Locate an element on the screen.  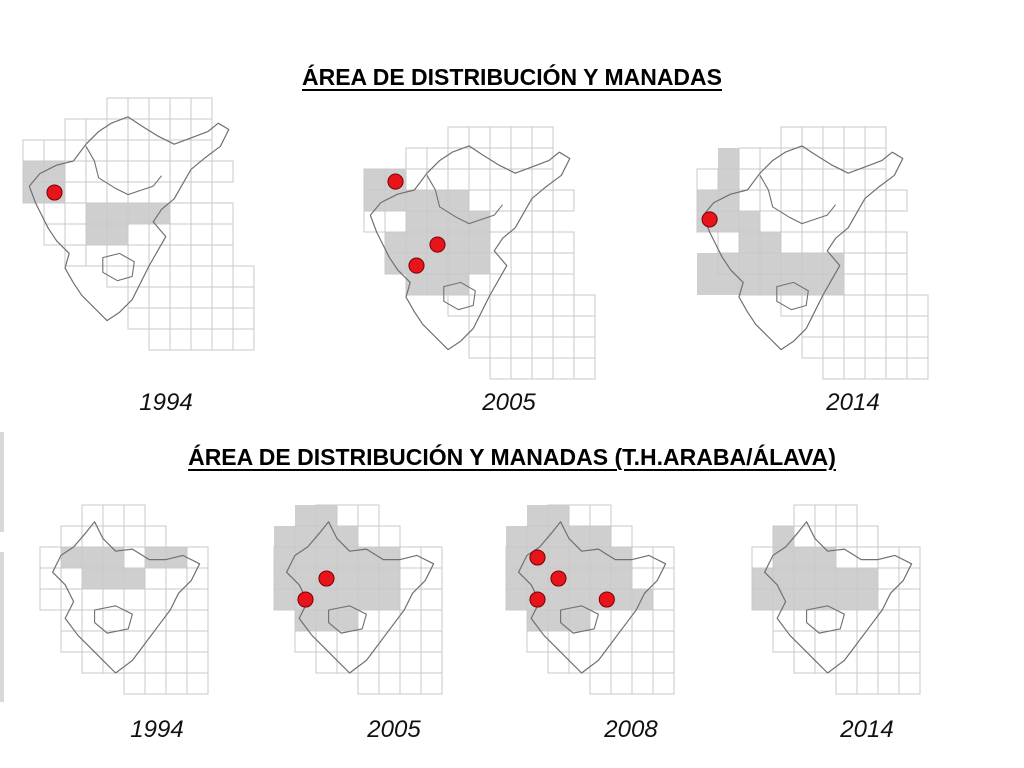
province-divide is located at coordinates (124, 171).